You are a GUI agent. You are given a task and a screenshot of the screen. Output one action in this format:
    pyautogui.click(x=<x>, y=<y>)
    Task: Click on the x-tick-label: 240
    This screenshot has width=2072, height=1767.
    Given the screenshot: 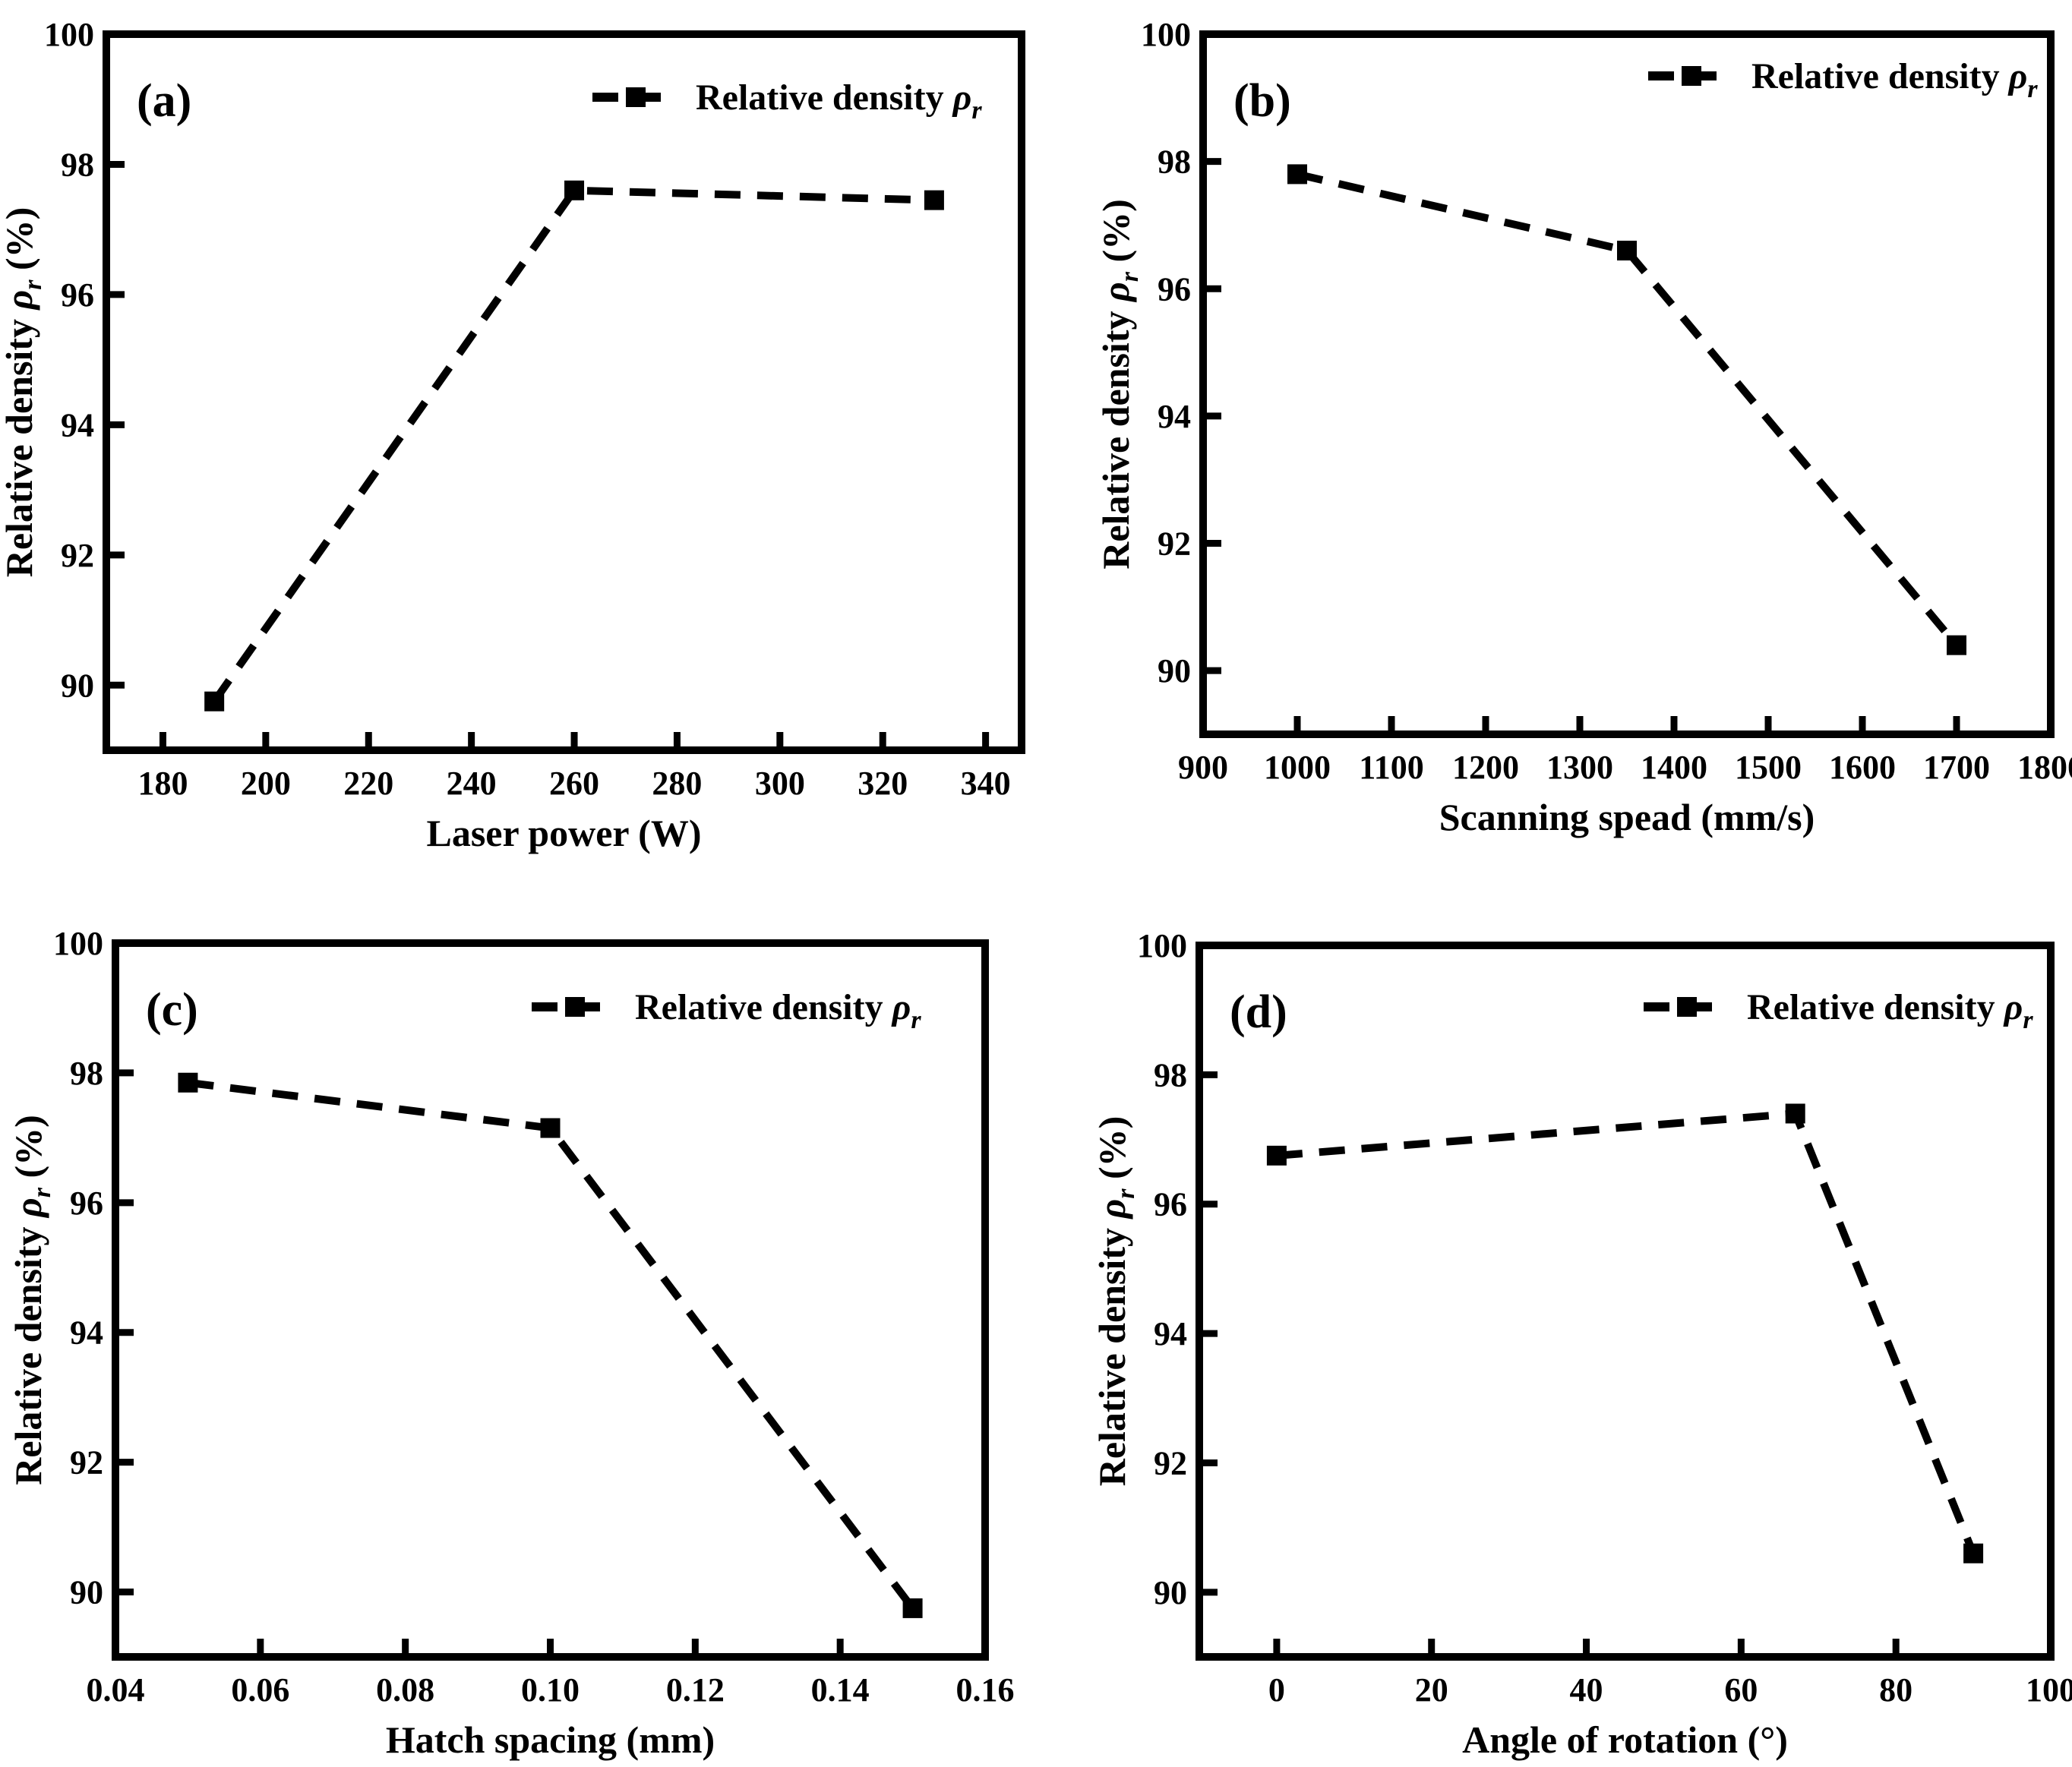 What is the action you would take?
    pyautogui.click(x=472, y=784)
    